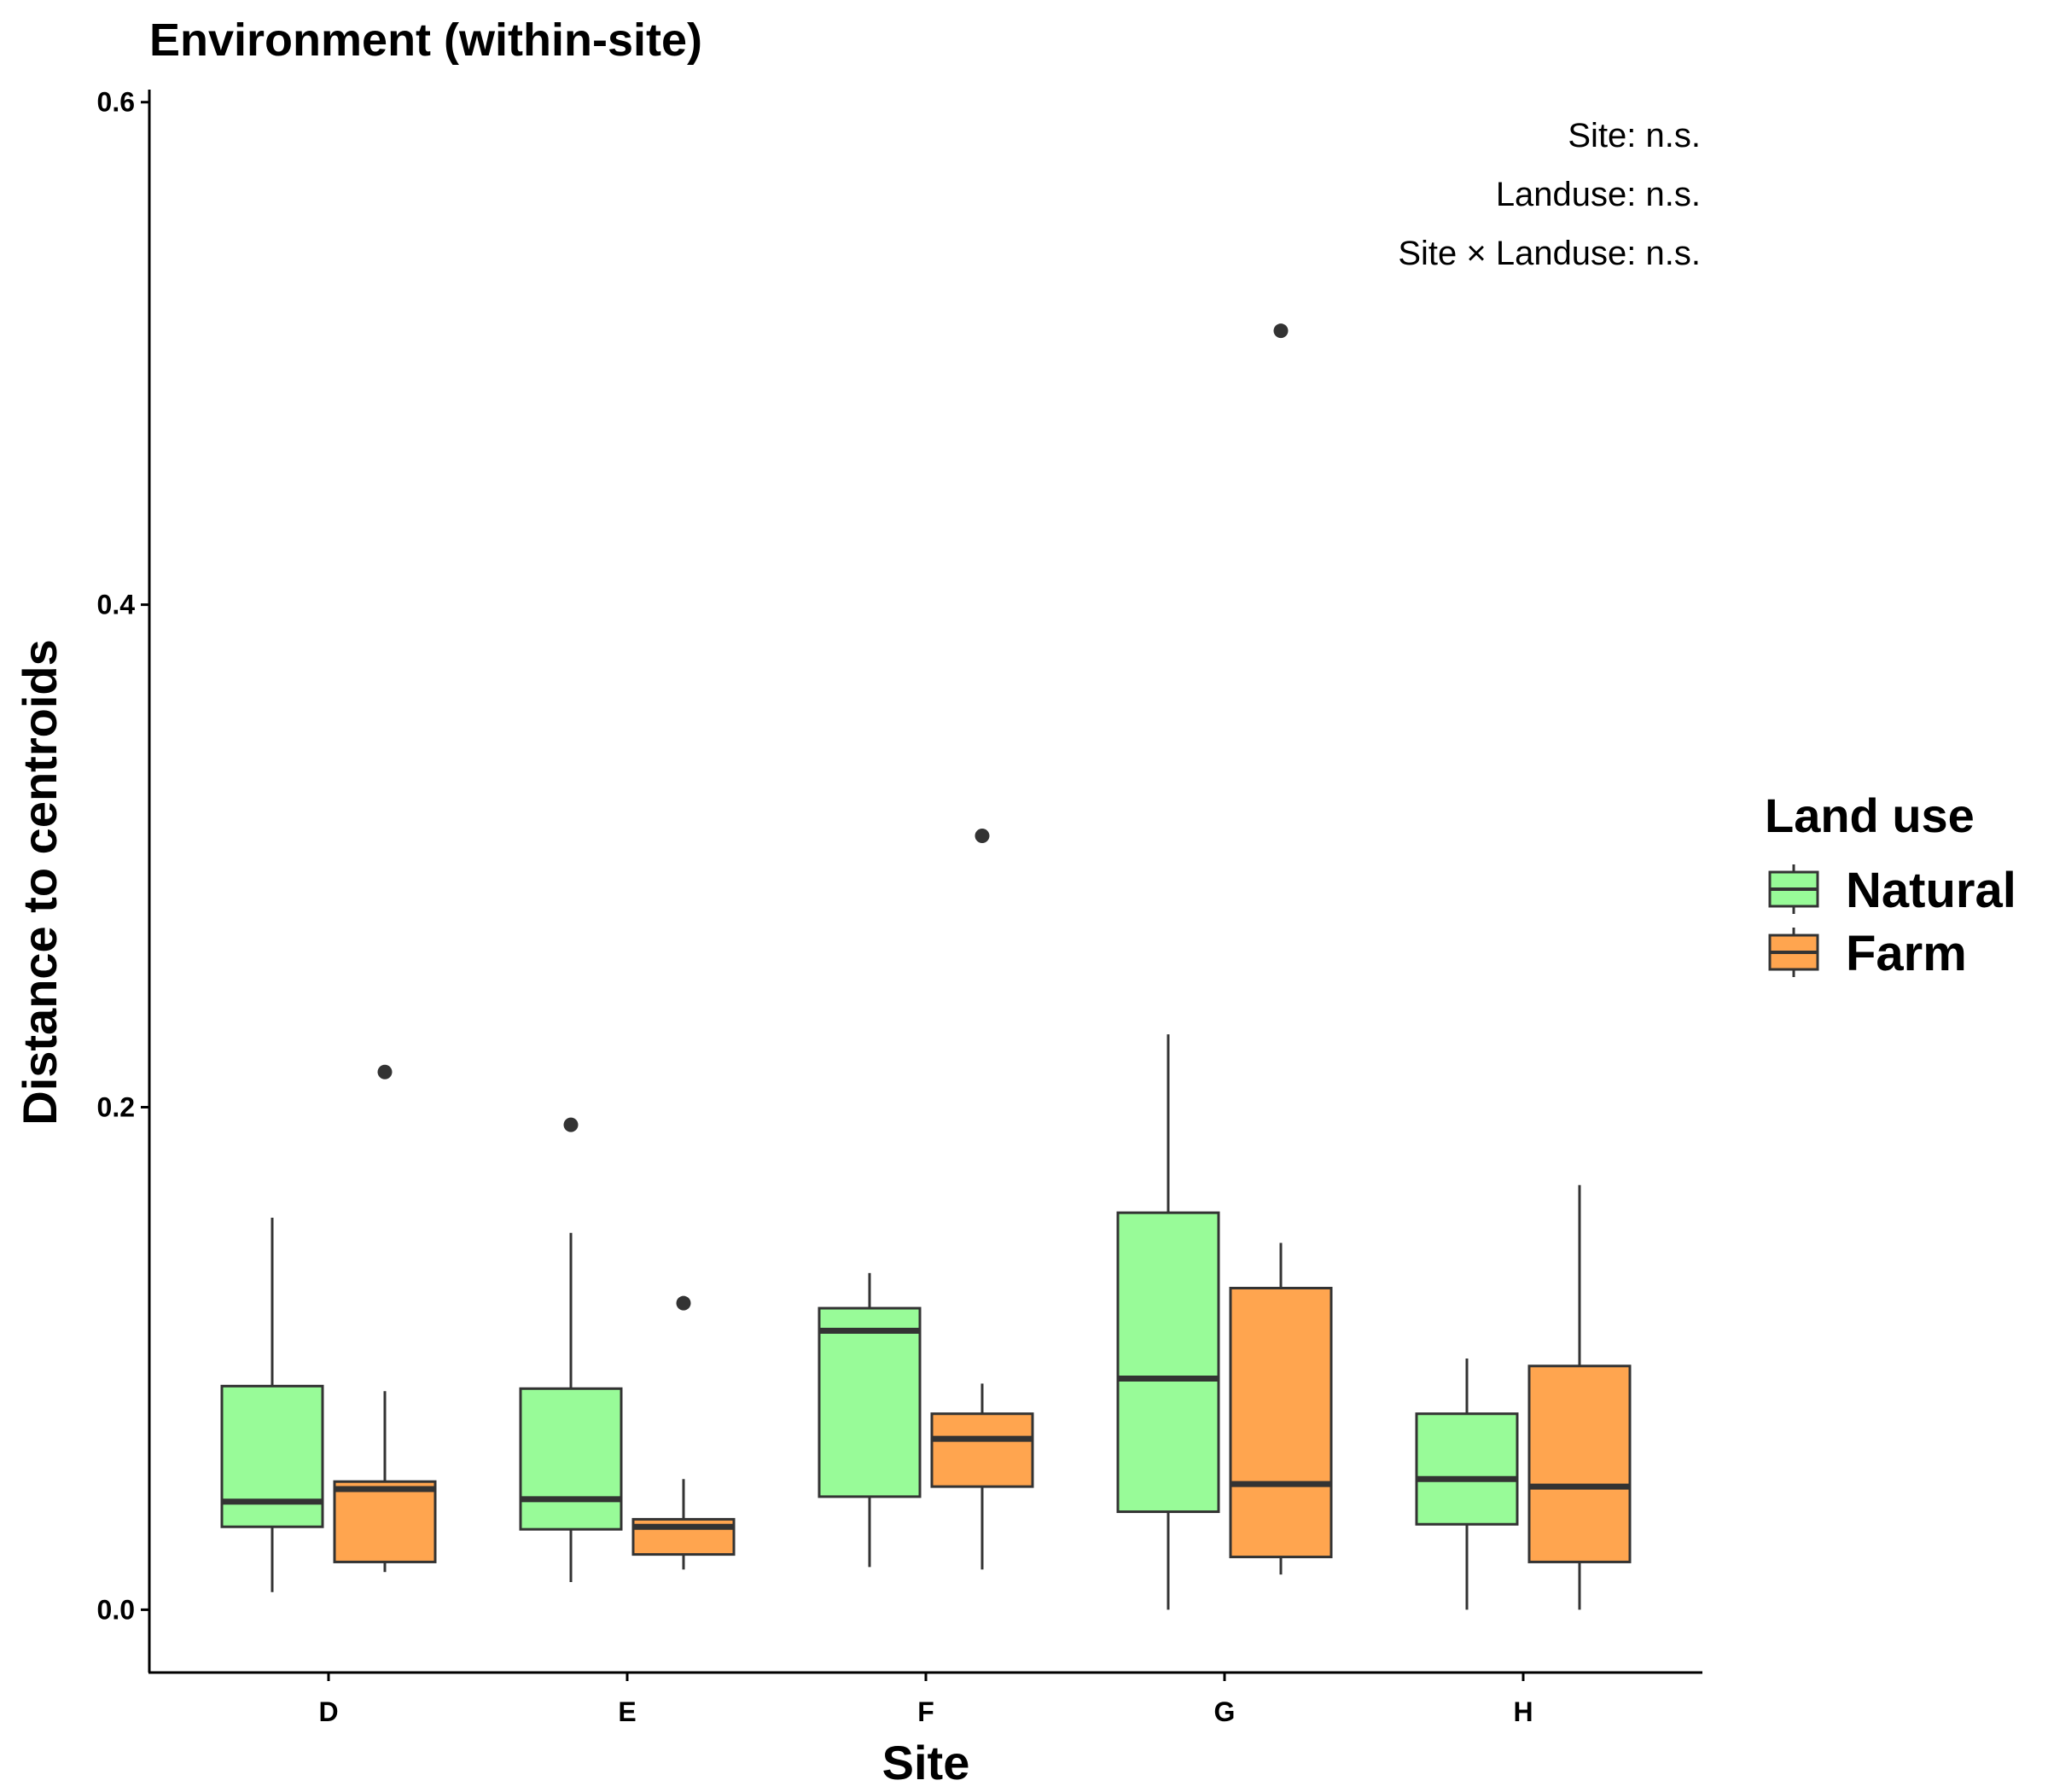  What do you see at coordinates (1794, 889) in the screenshot?
I see `legend-key-natural` at bounding box center [1794, 889].